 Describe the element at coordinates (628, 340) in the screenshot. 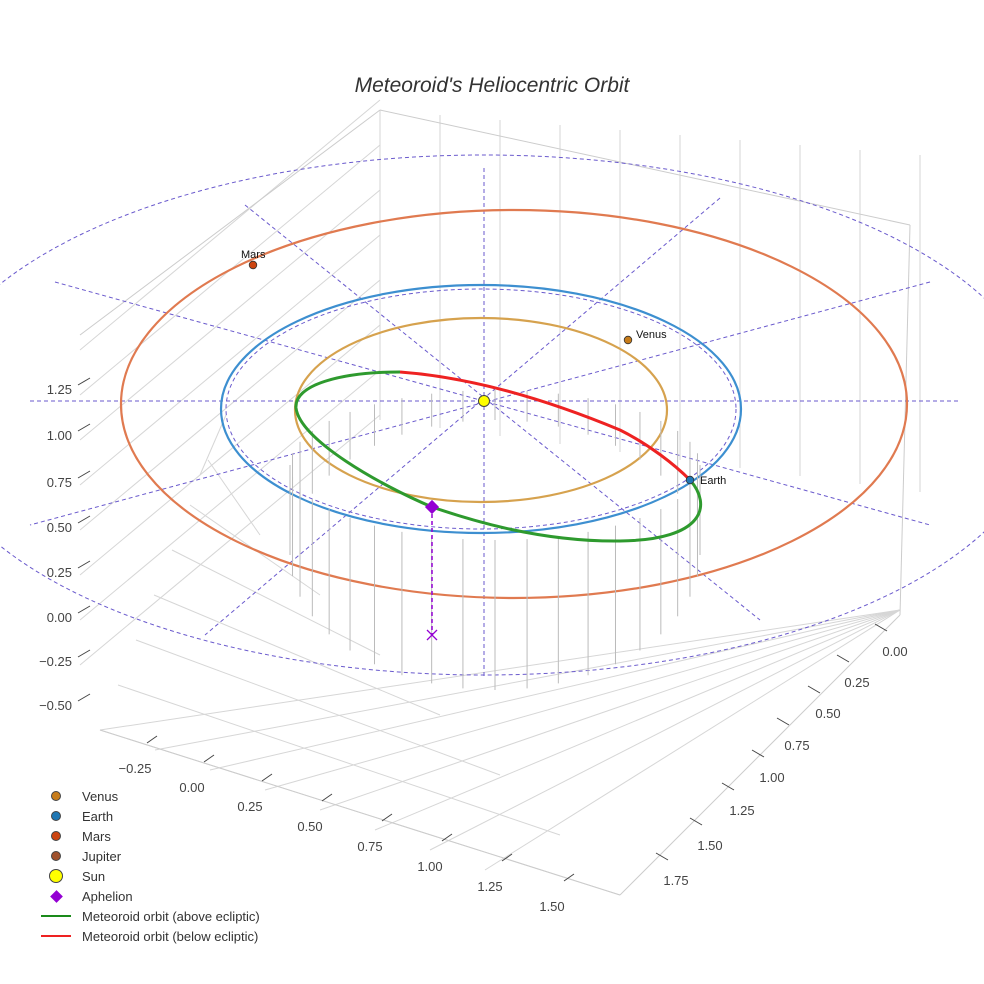

I see `planet-venus` at that location.